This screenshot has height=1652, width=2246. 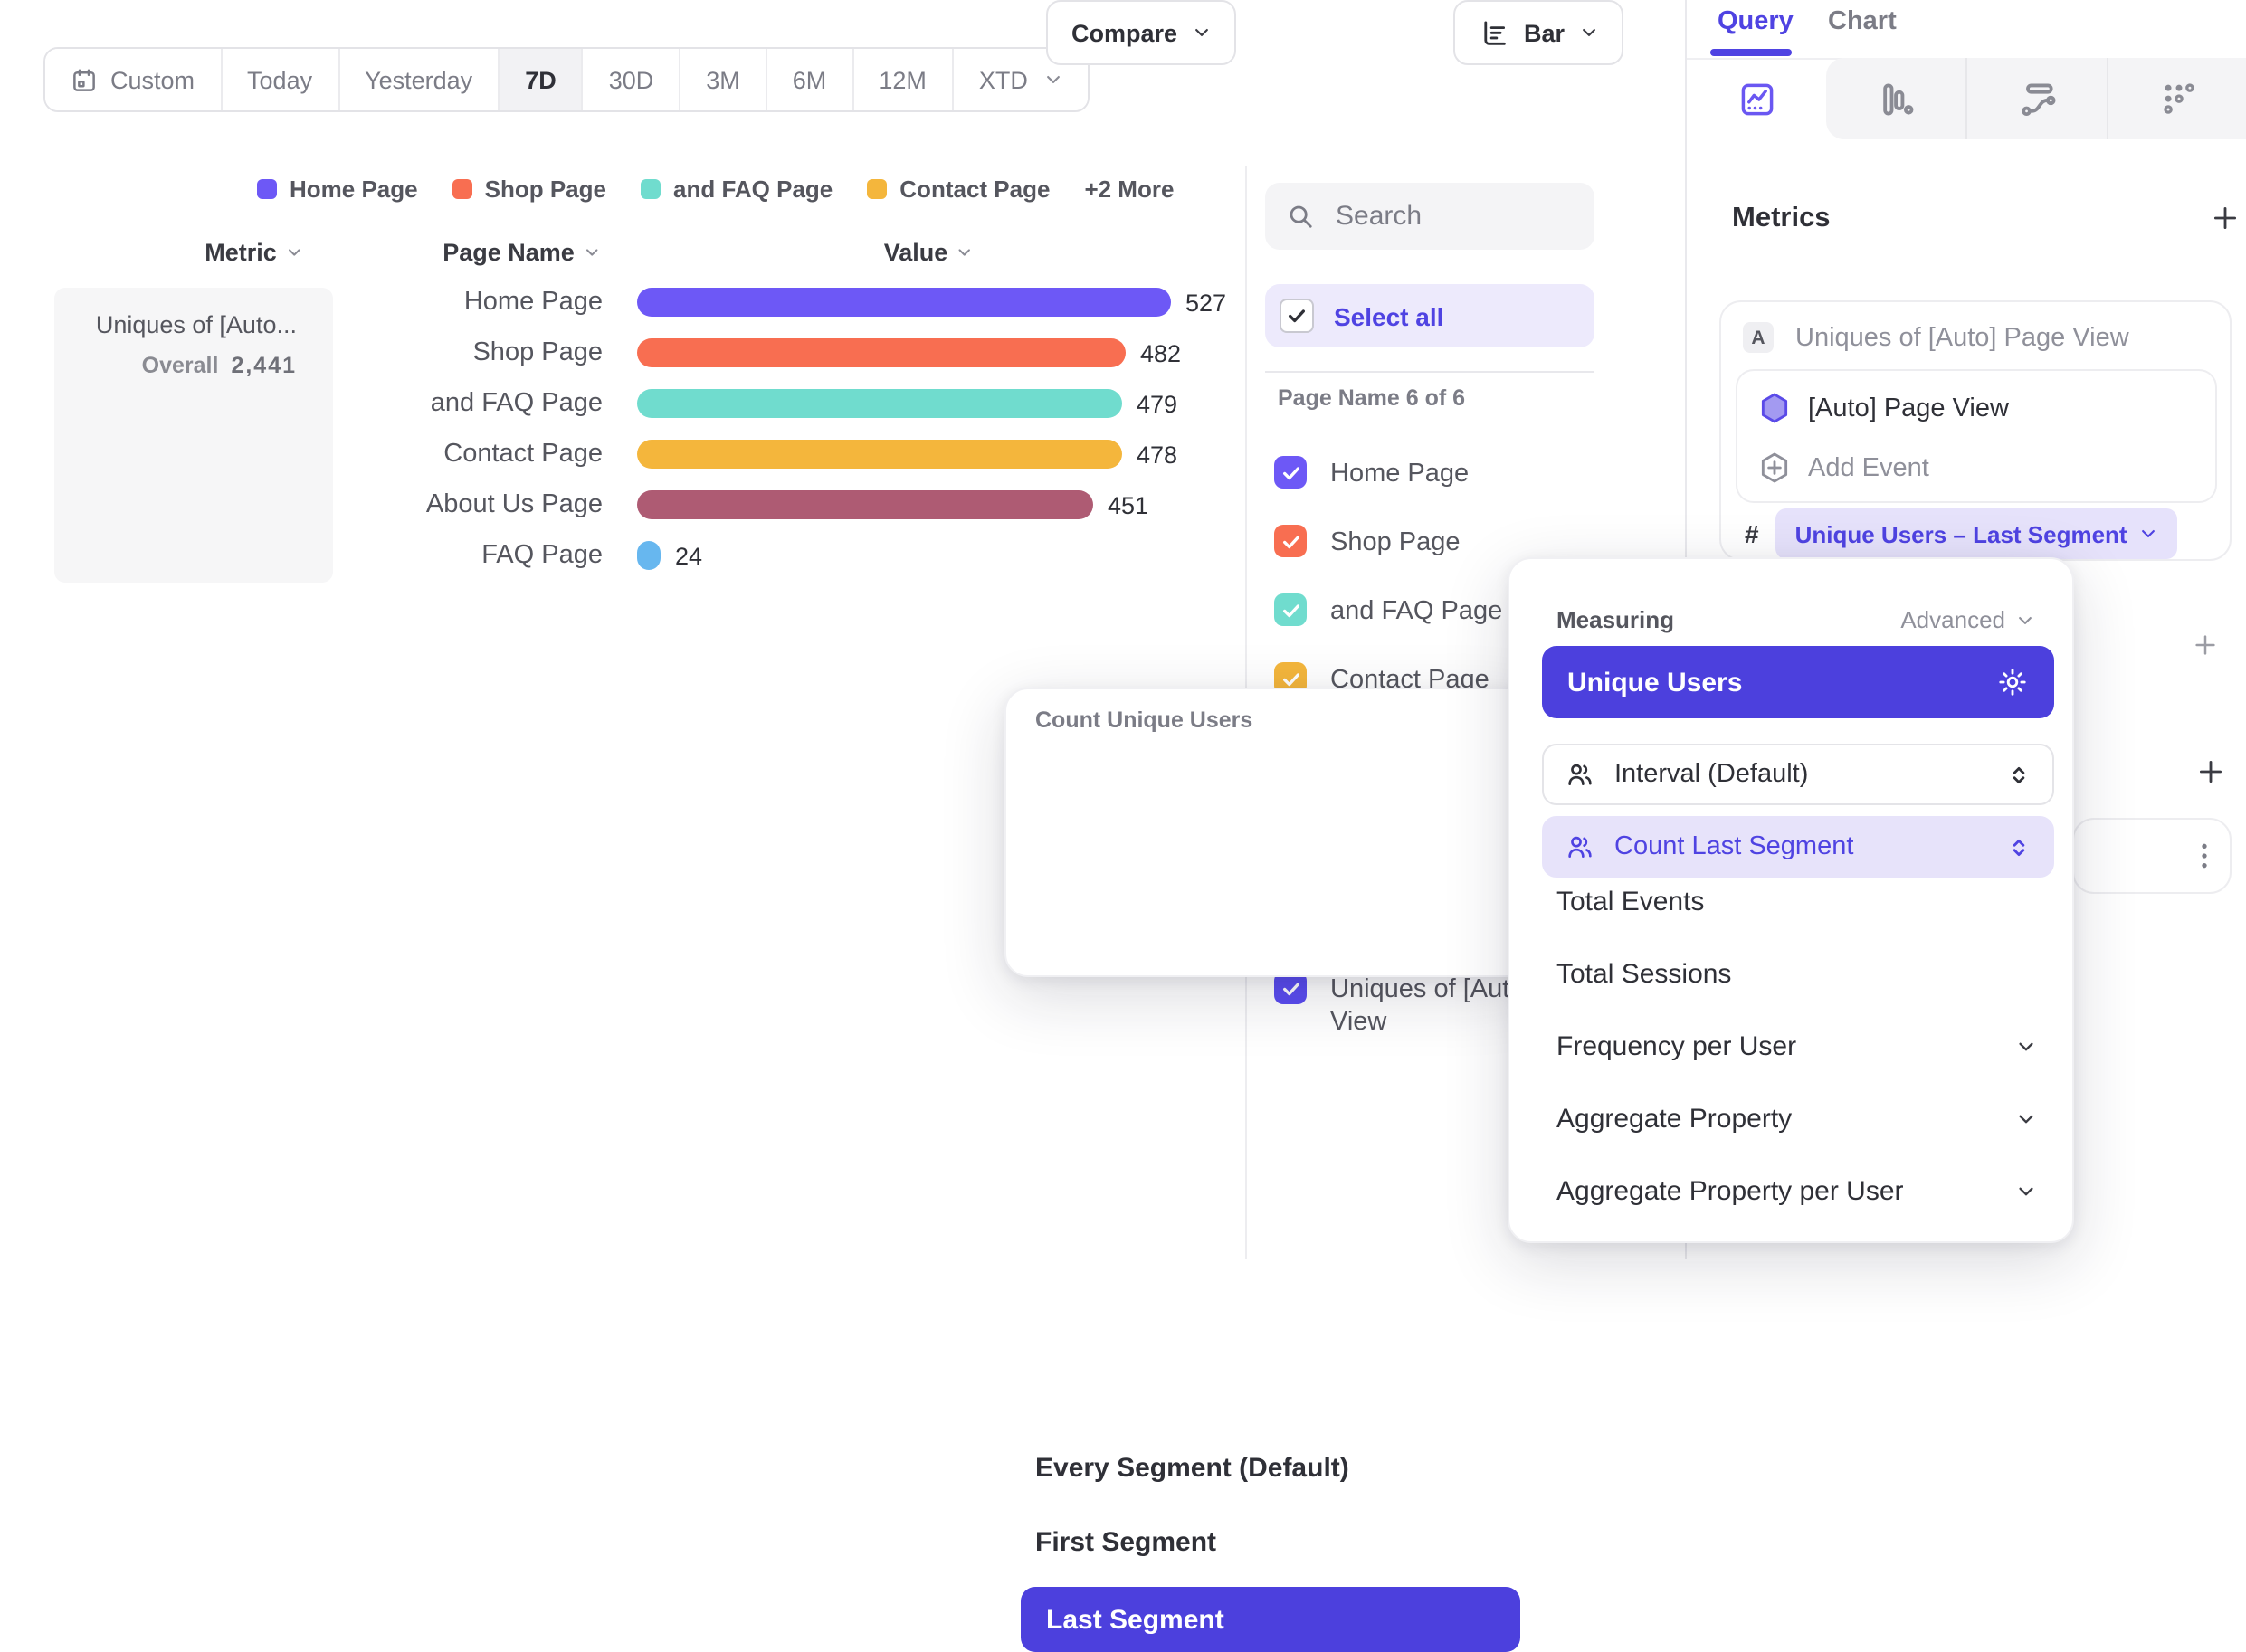 I want to click on bar-value-label: 478, so click(x=1157, y=454).